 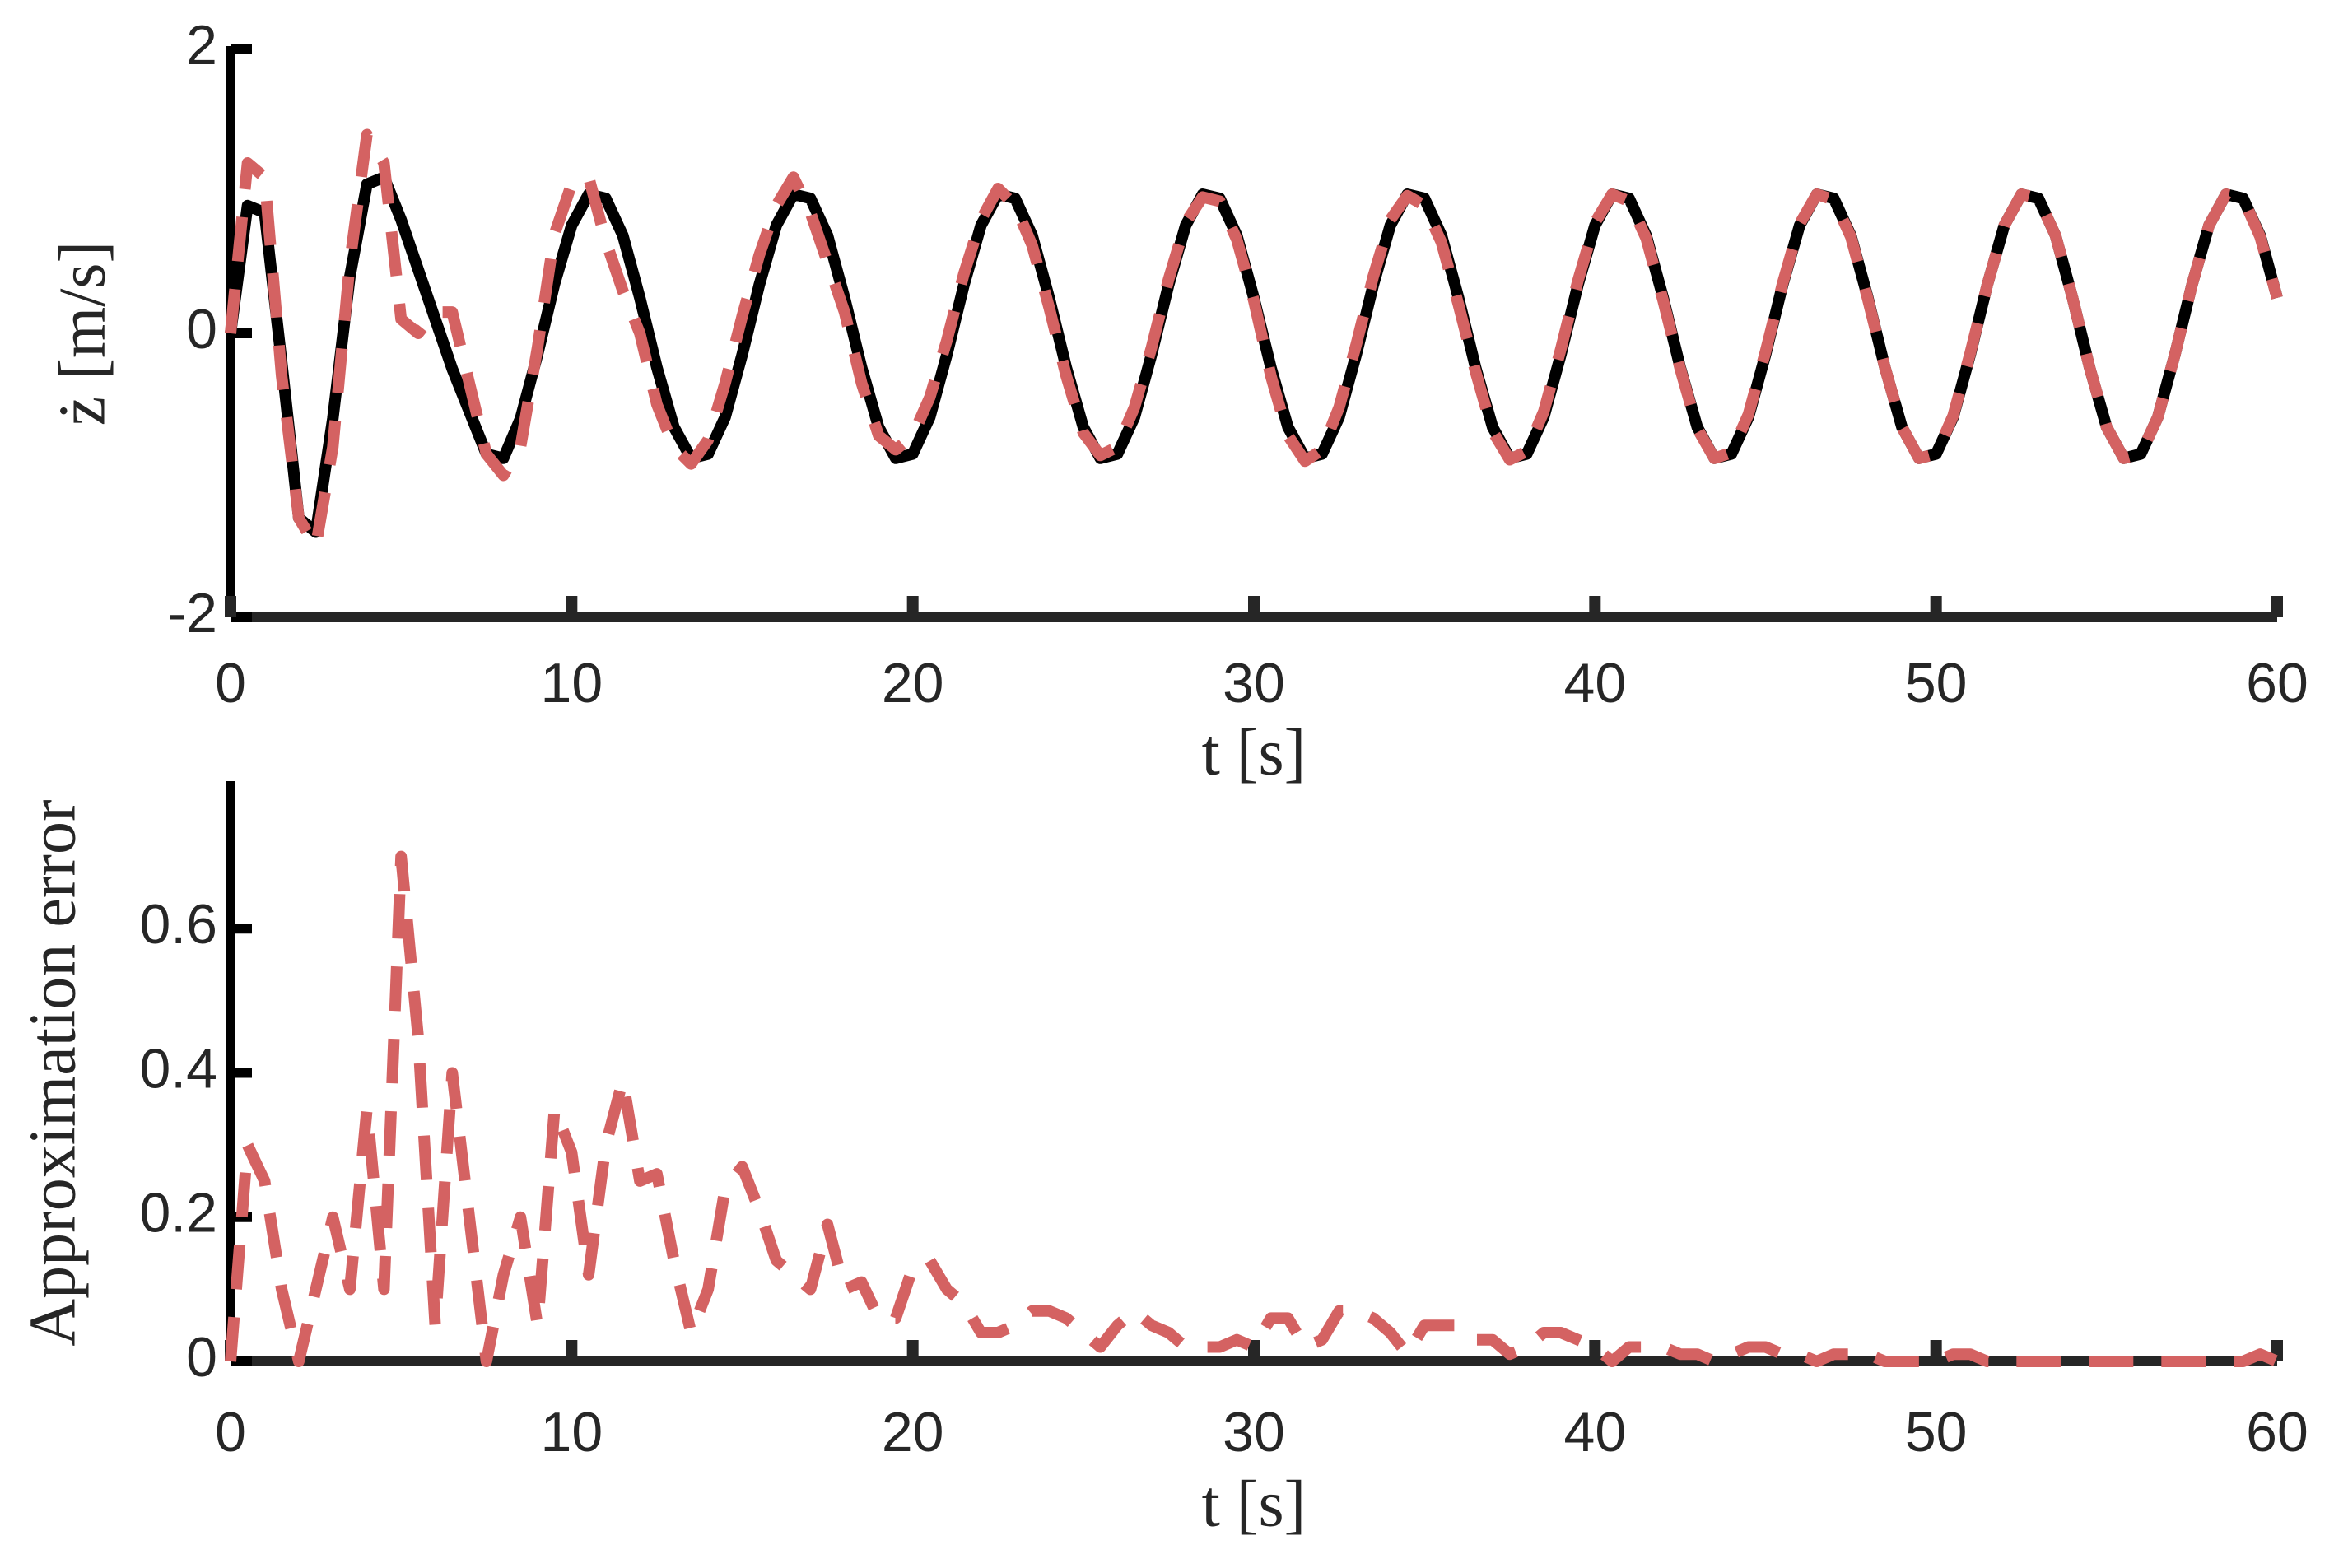 What do you see at coordinates (52, 1072) in the screenshot?
I see `y-axis-label: Approximation error` at bounding box center [52, 1072].